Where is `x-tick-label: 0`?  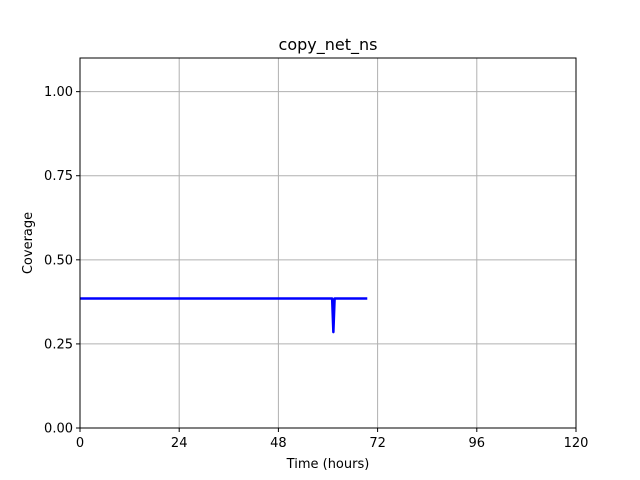
x-tick-label: 0 is located at coordinates (80, 443).